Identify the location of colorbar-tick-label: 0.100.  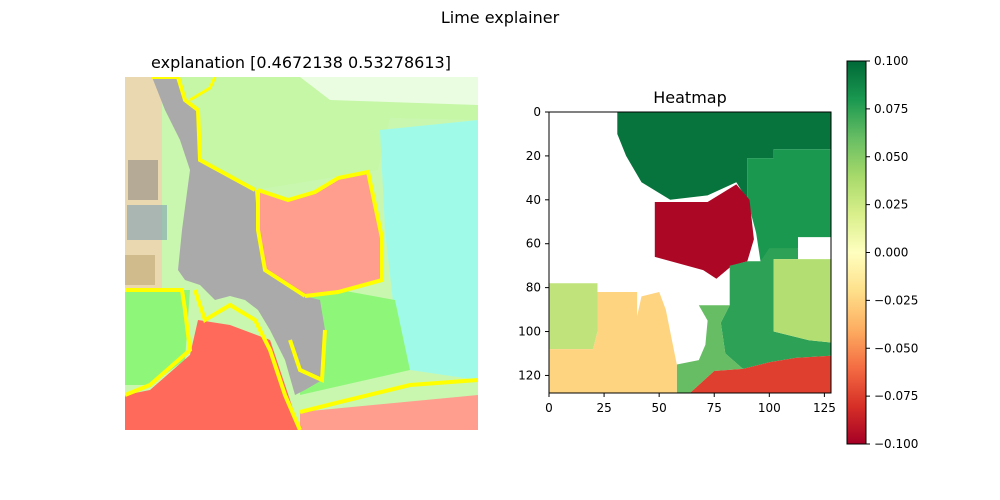
(891, 61).